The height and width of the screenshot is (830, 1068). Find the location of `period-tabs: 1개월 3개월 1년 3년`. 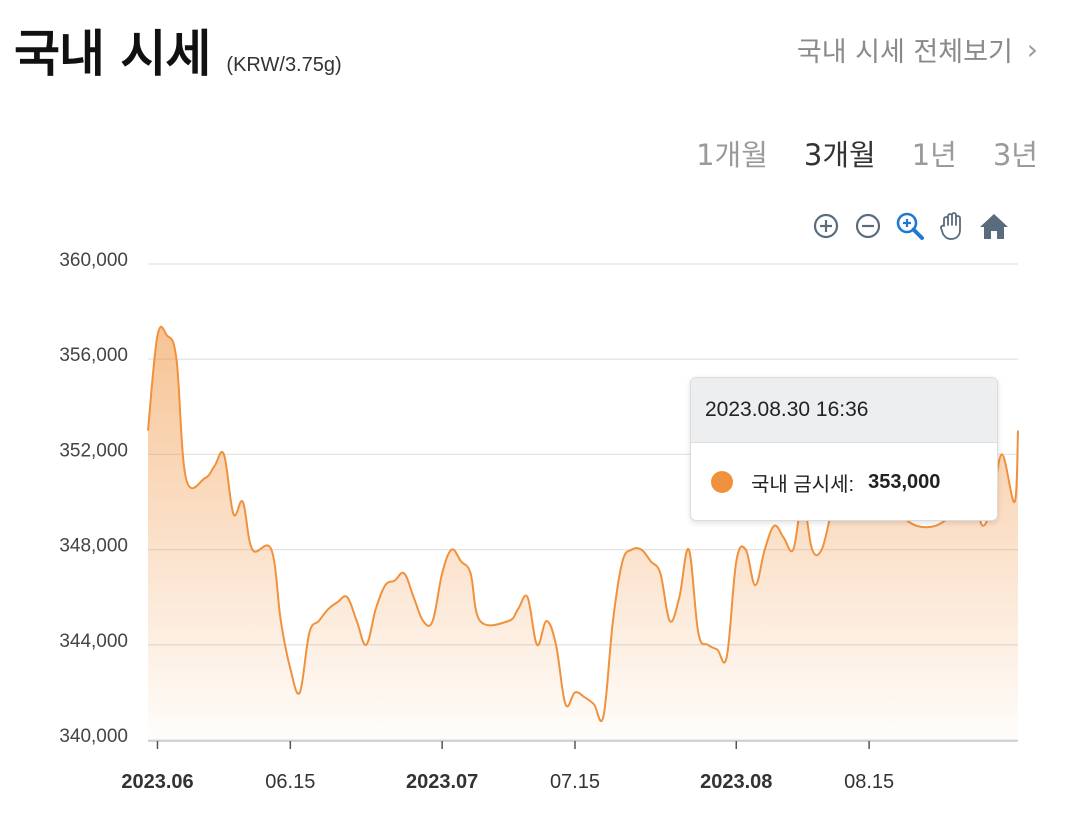

period-tabs: 1개월 3개월 1년 3년 is located at coordinates (867, 153).